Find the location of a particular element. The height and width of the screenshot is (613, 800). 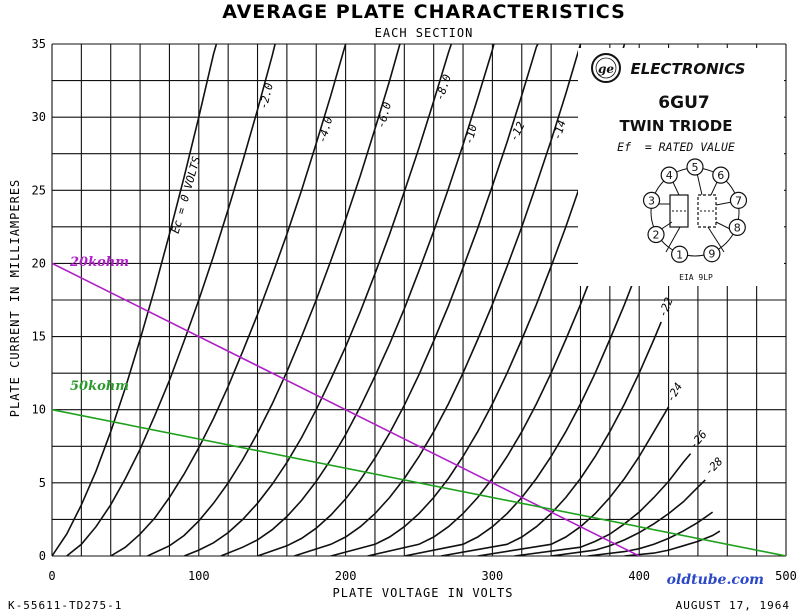

watermark-text: oldtube.com is located at coordinates (715, 580).